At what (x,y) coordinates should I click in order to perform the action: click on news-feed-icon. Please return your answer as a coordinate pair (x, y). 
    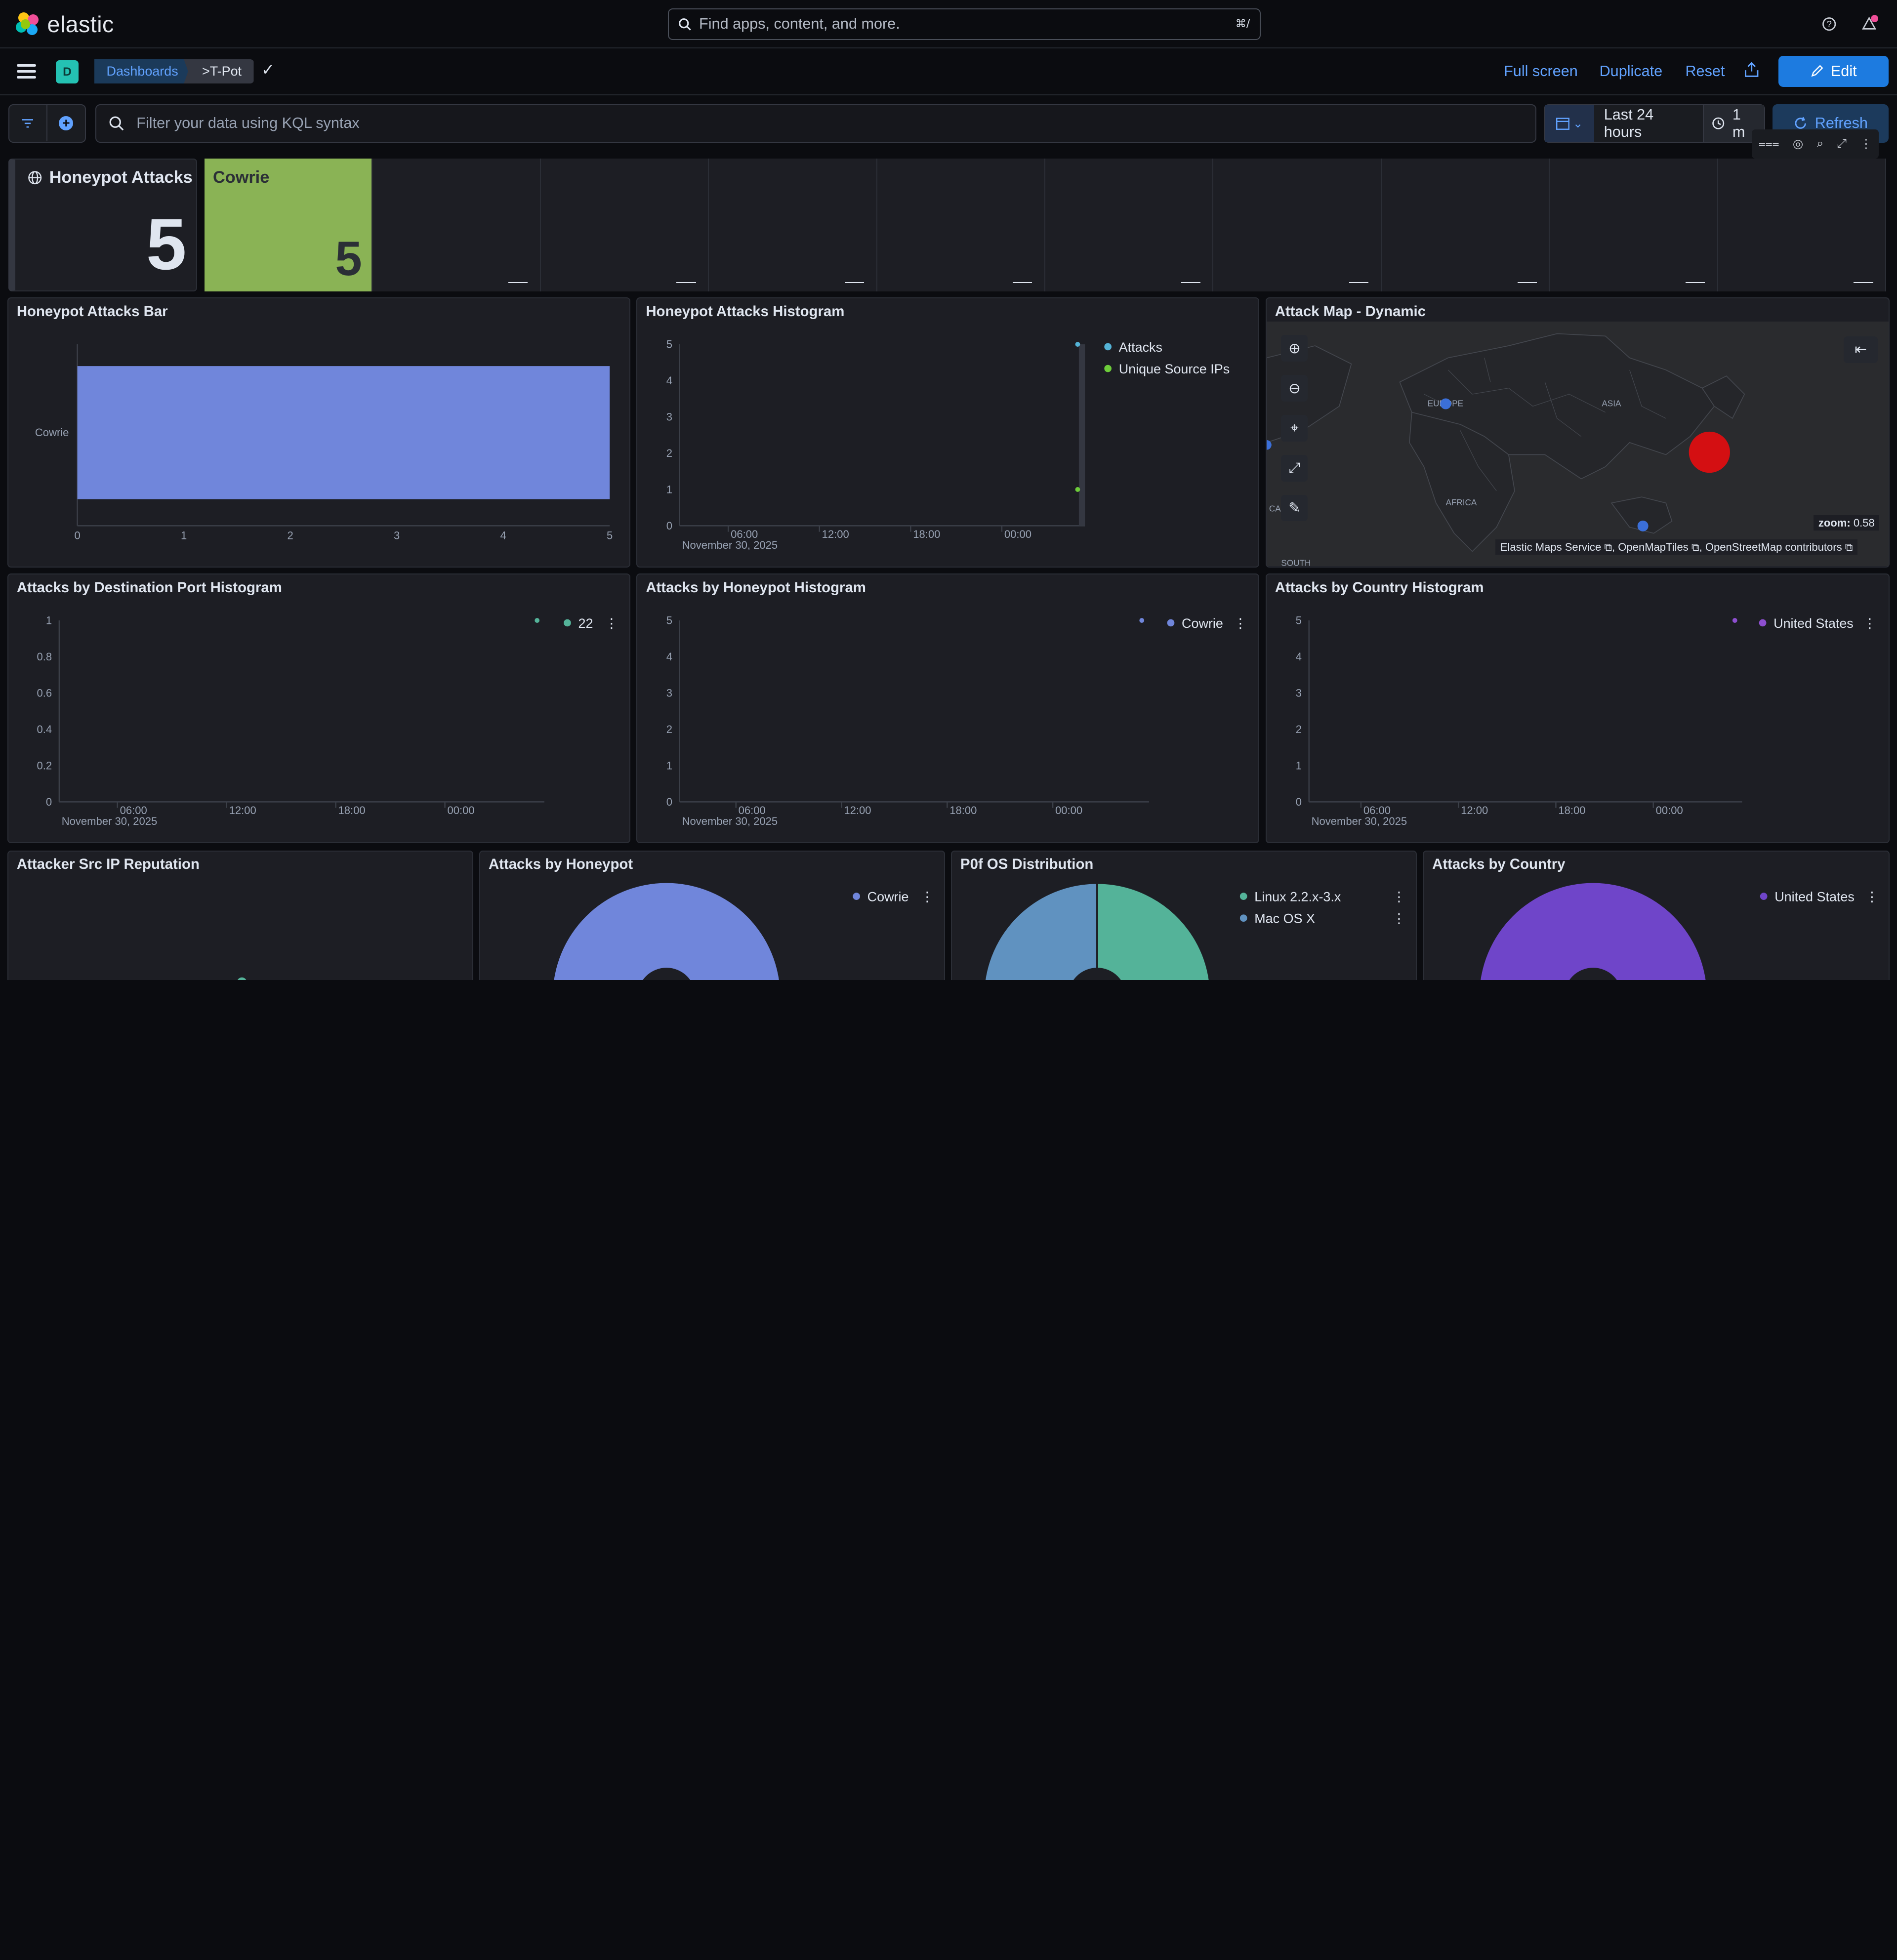
    Looking at the image, I should click on (1869, 24).